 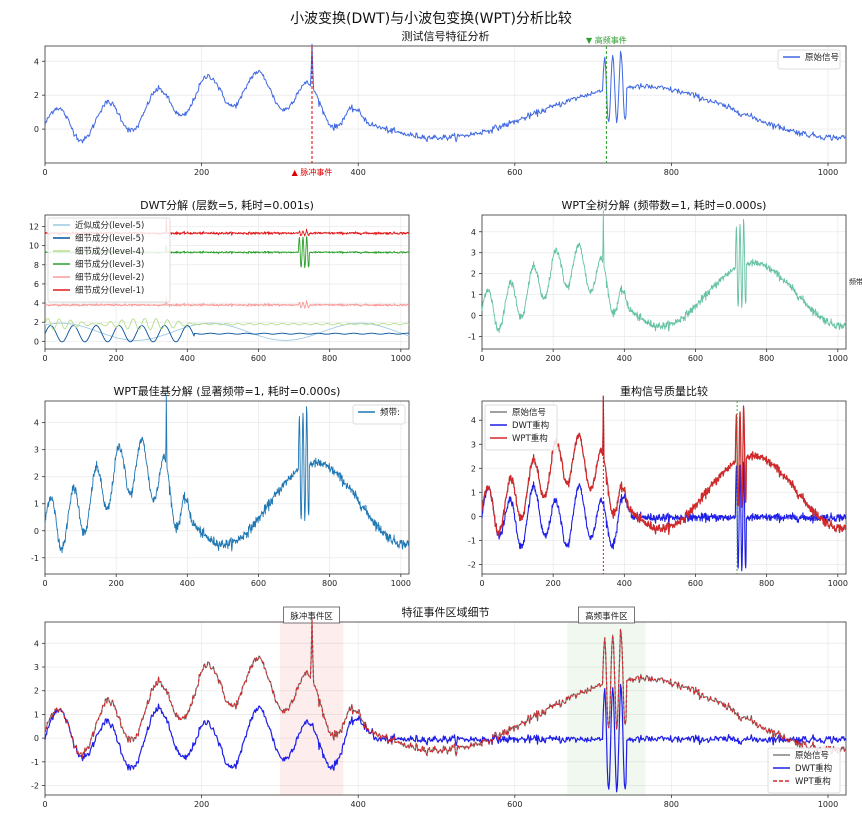 What do you see at coordinates (312, 172) in the screenshot?
I see `event-annotation: ▲ 脉冲事件` at bounding box center [312, 172].